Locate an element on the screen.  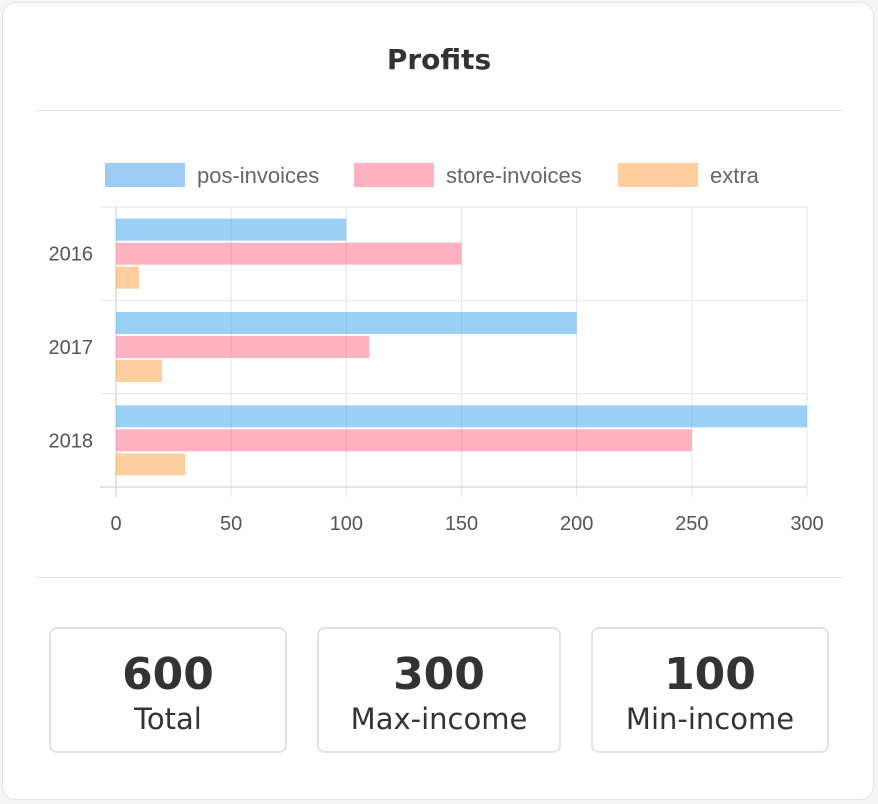
x-tick-label-150: 150 is located at coordinates (461, 524).